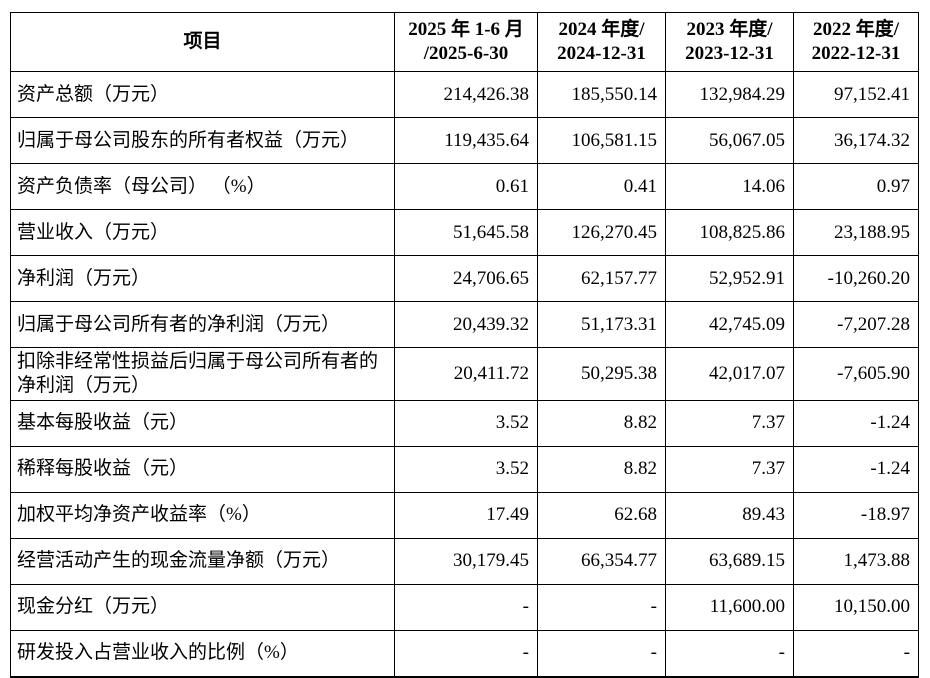  I want to click on table-row: 资产负债率（母公司） （%） 0.61 0.41 14.06 0.97, so click(464, 186).